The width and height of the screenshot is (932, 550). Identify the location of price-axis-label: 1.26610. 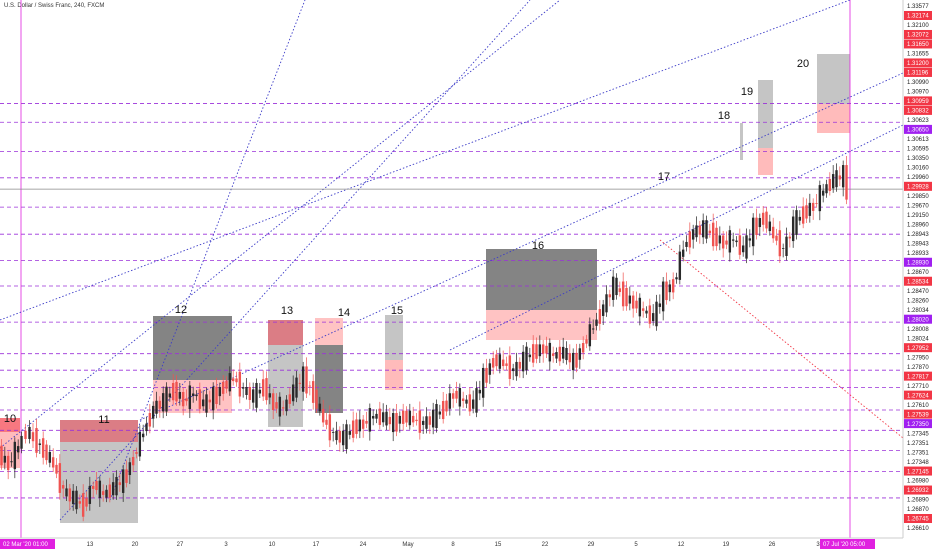
(918, 529).